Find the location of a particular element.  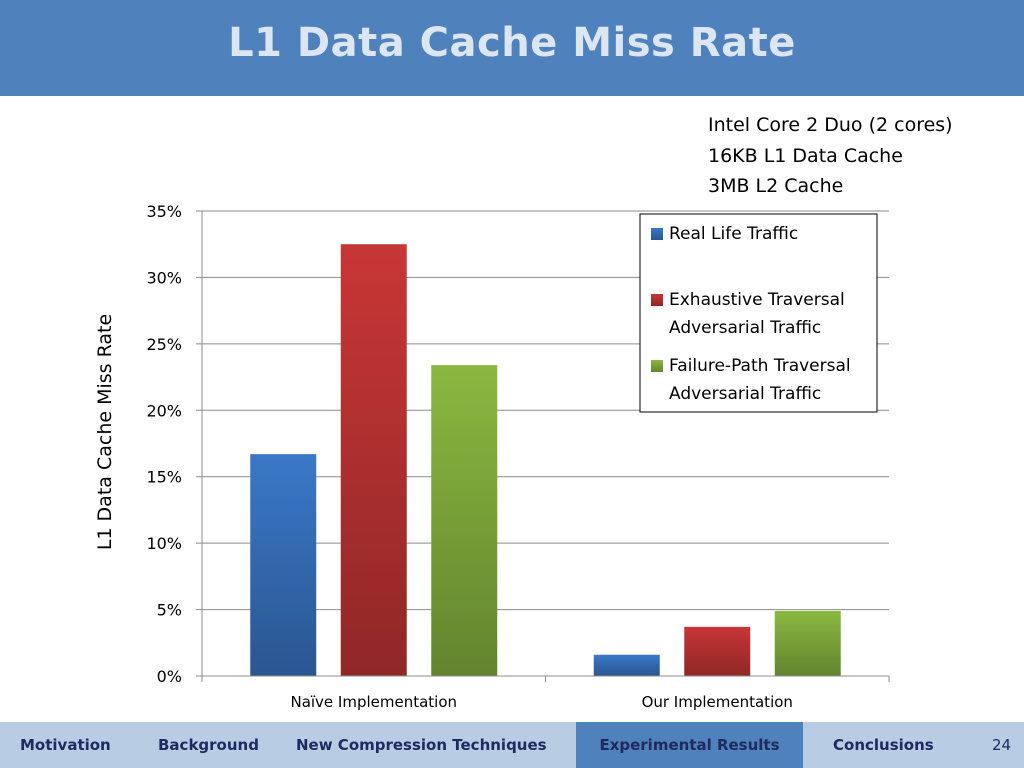

y-tick-label: 0% is located at coordinates (169, 676).